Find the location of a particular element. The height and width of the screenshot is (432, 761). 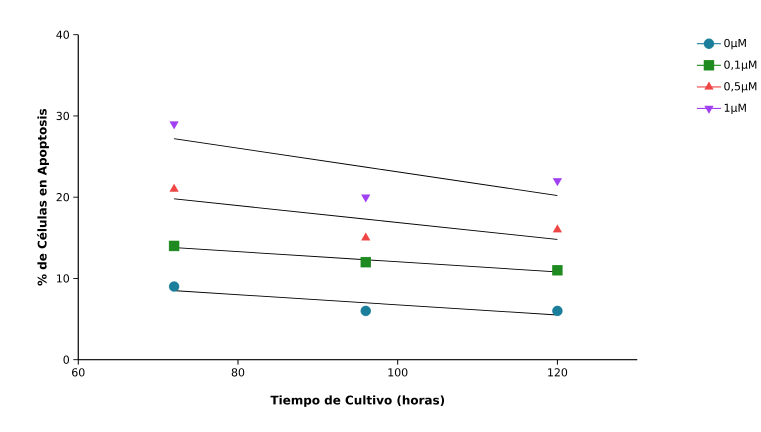

y-tick-label: 30 is located at coordinates (63, 116).